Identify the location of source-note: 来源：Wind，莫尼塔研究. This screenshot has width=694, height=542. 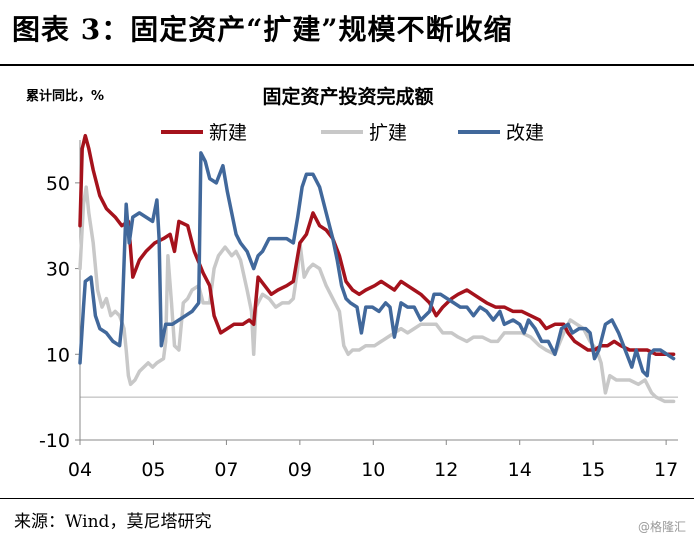
(113, 522).